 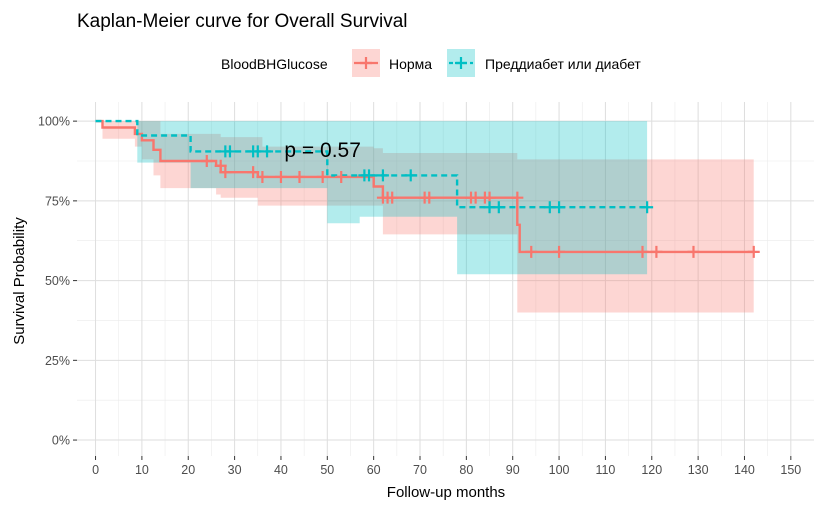 I want to click on x-tick-label: 100, so click(x=559, y=470).